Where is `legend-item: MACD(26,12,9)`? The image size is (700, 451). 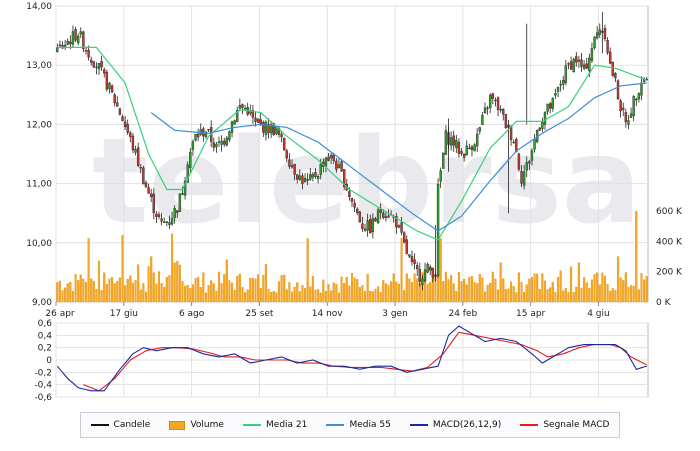 legend-item: MACD(26,12,9) is located at coordinates (455, 425).